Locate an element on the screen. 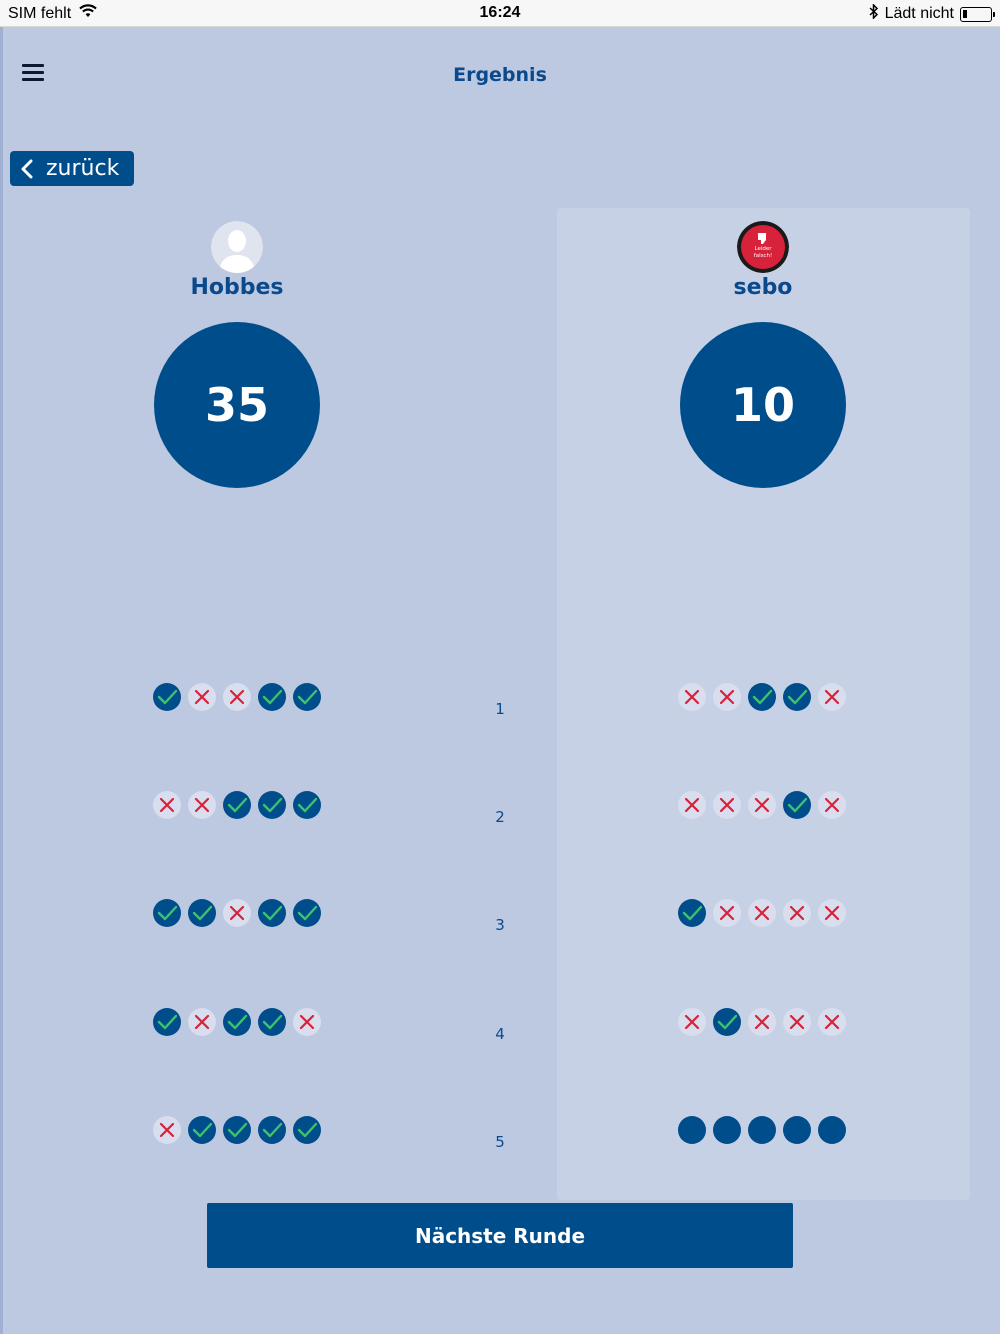  round-number: 3 is located at coordinates (500, 925).